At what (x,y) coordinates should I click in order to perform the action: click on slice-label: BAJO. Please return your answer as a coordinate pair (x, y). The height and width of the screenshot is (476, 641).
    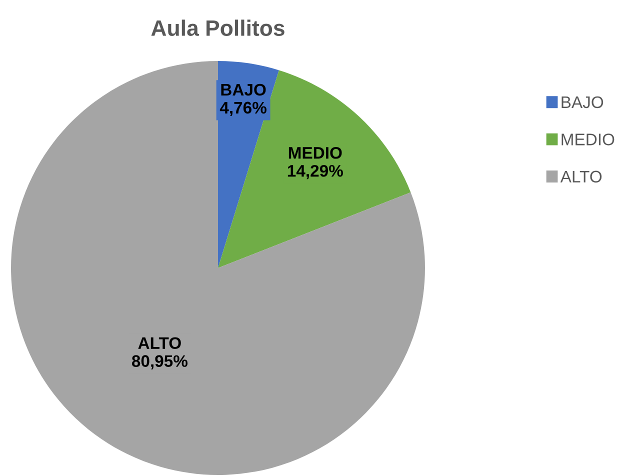
    Looking at the image, I should click on (243, 90).